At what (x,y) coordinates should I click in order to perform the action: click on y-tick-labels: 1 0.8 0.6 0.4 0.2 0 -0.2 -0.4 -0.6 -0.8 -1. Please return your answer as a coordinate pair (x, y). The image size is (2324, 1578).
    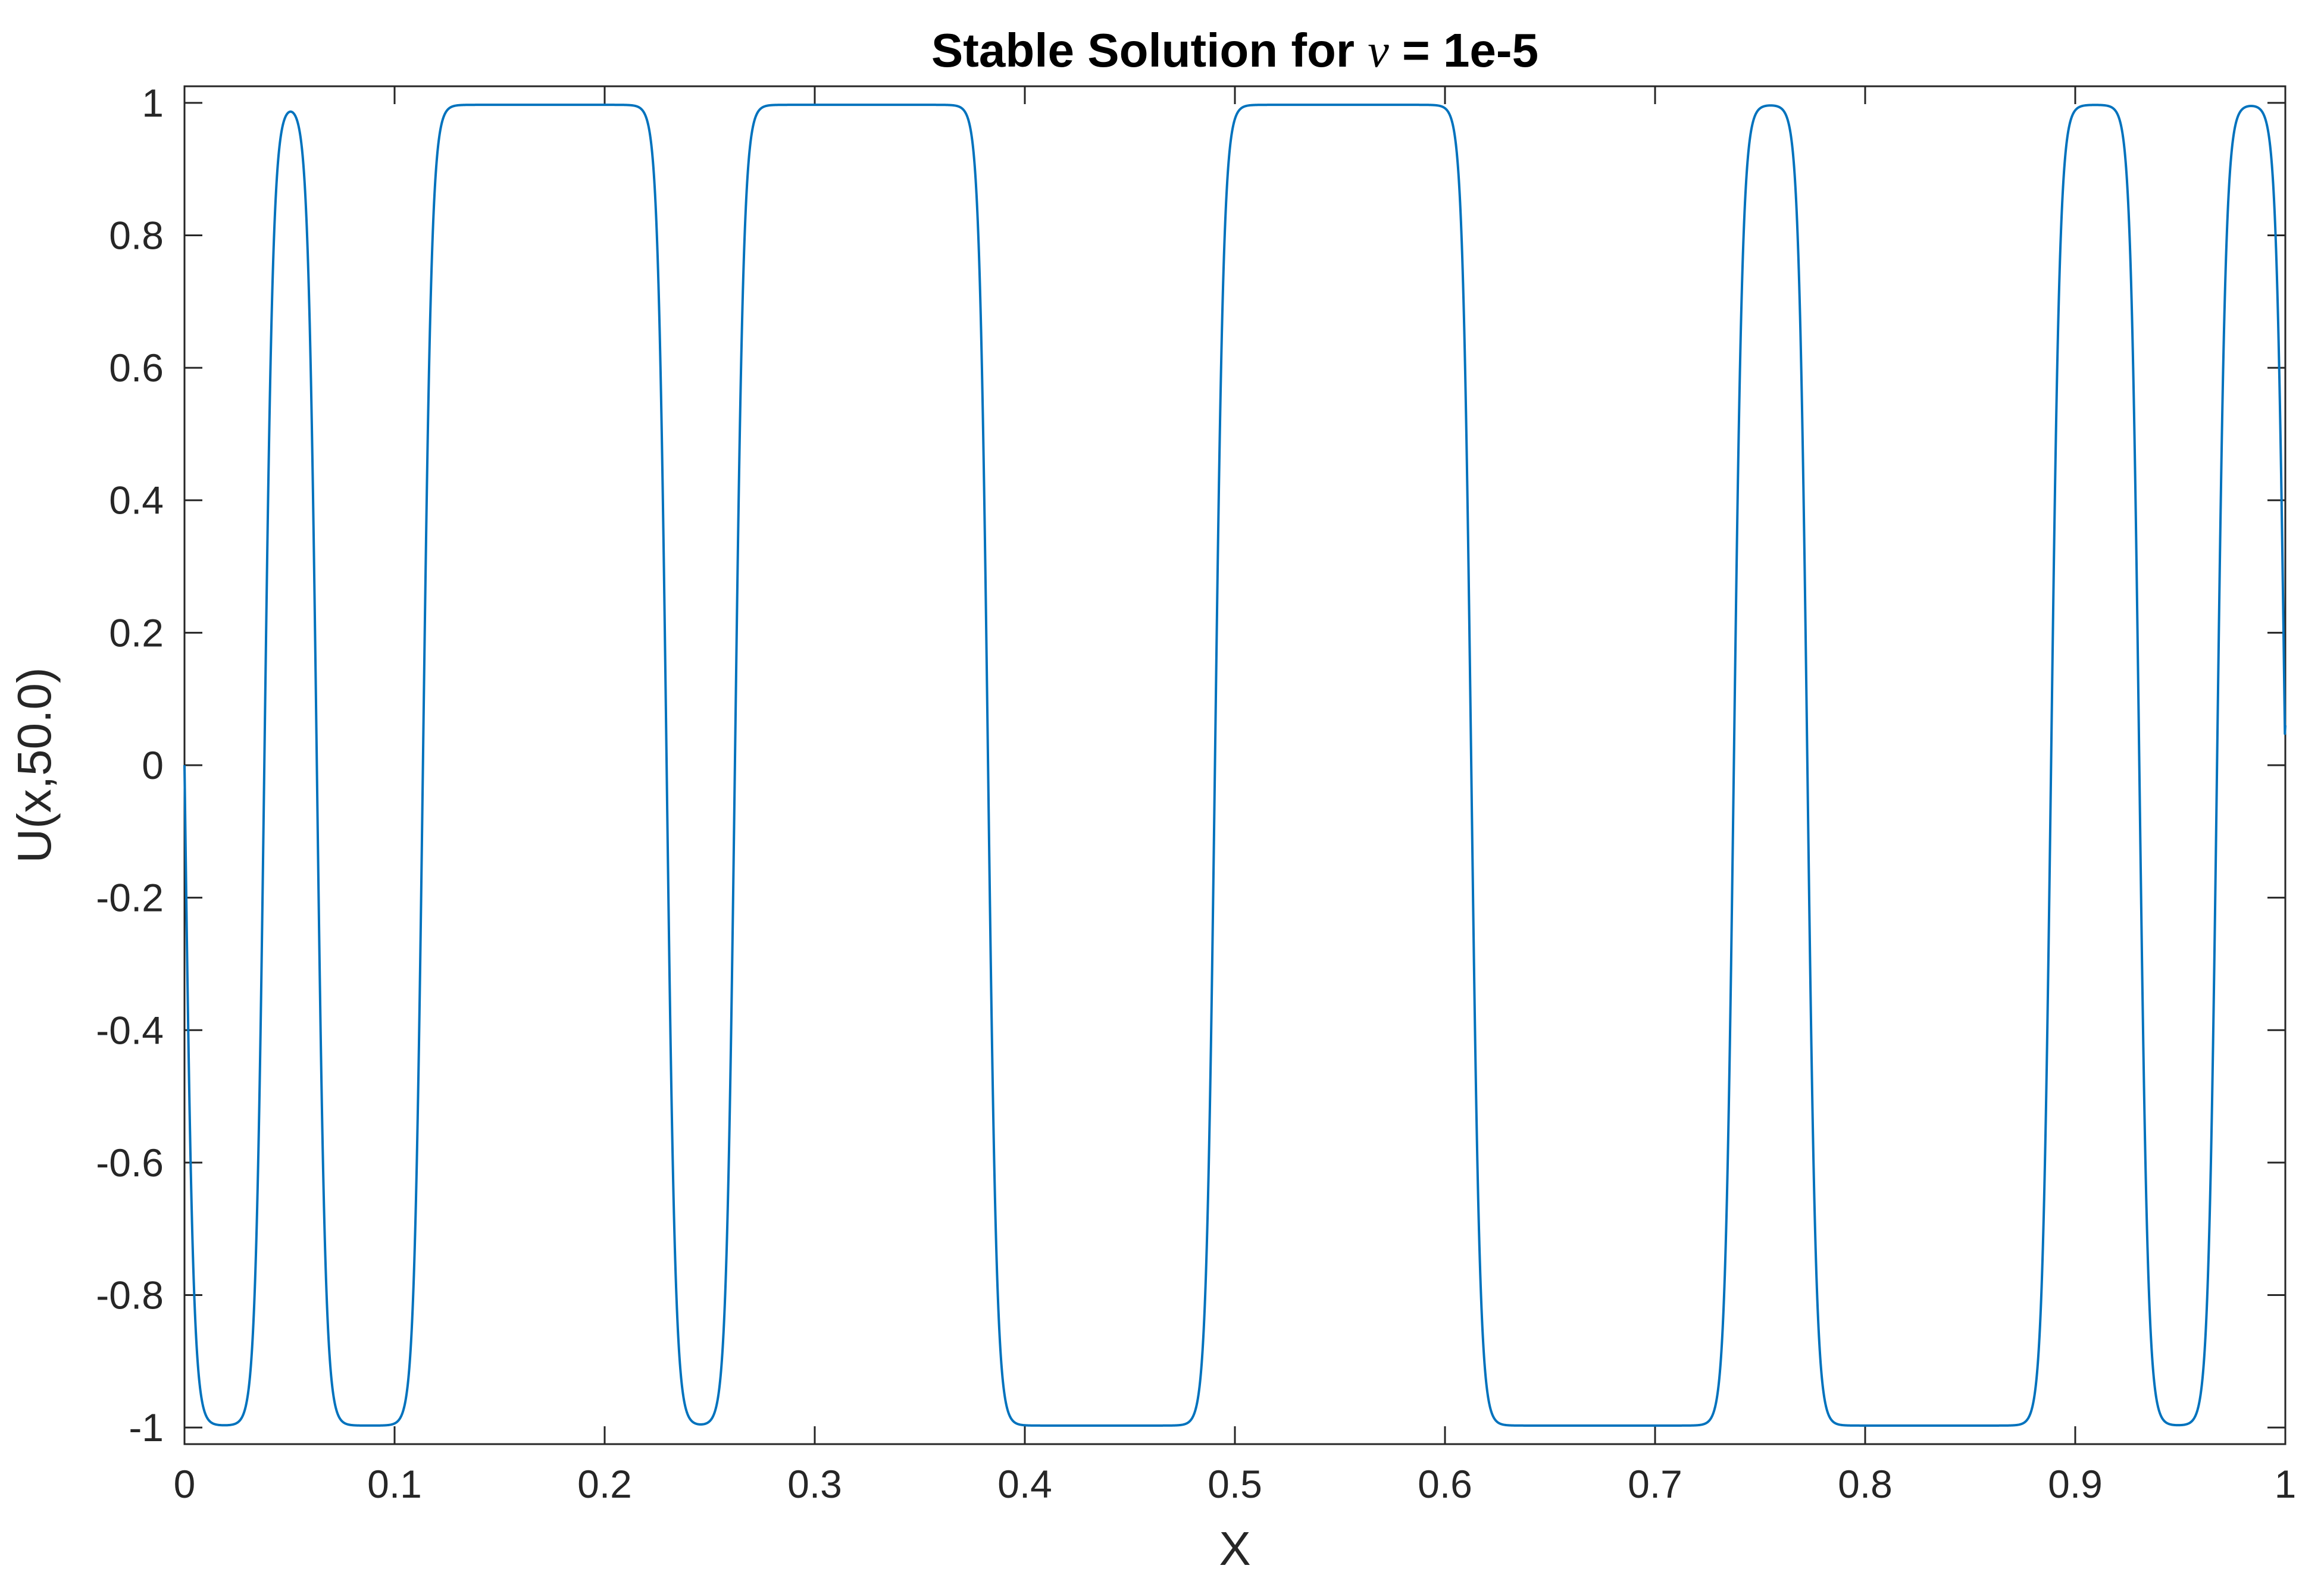
    Looking at the image, I should click on (130, 765).